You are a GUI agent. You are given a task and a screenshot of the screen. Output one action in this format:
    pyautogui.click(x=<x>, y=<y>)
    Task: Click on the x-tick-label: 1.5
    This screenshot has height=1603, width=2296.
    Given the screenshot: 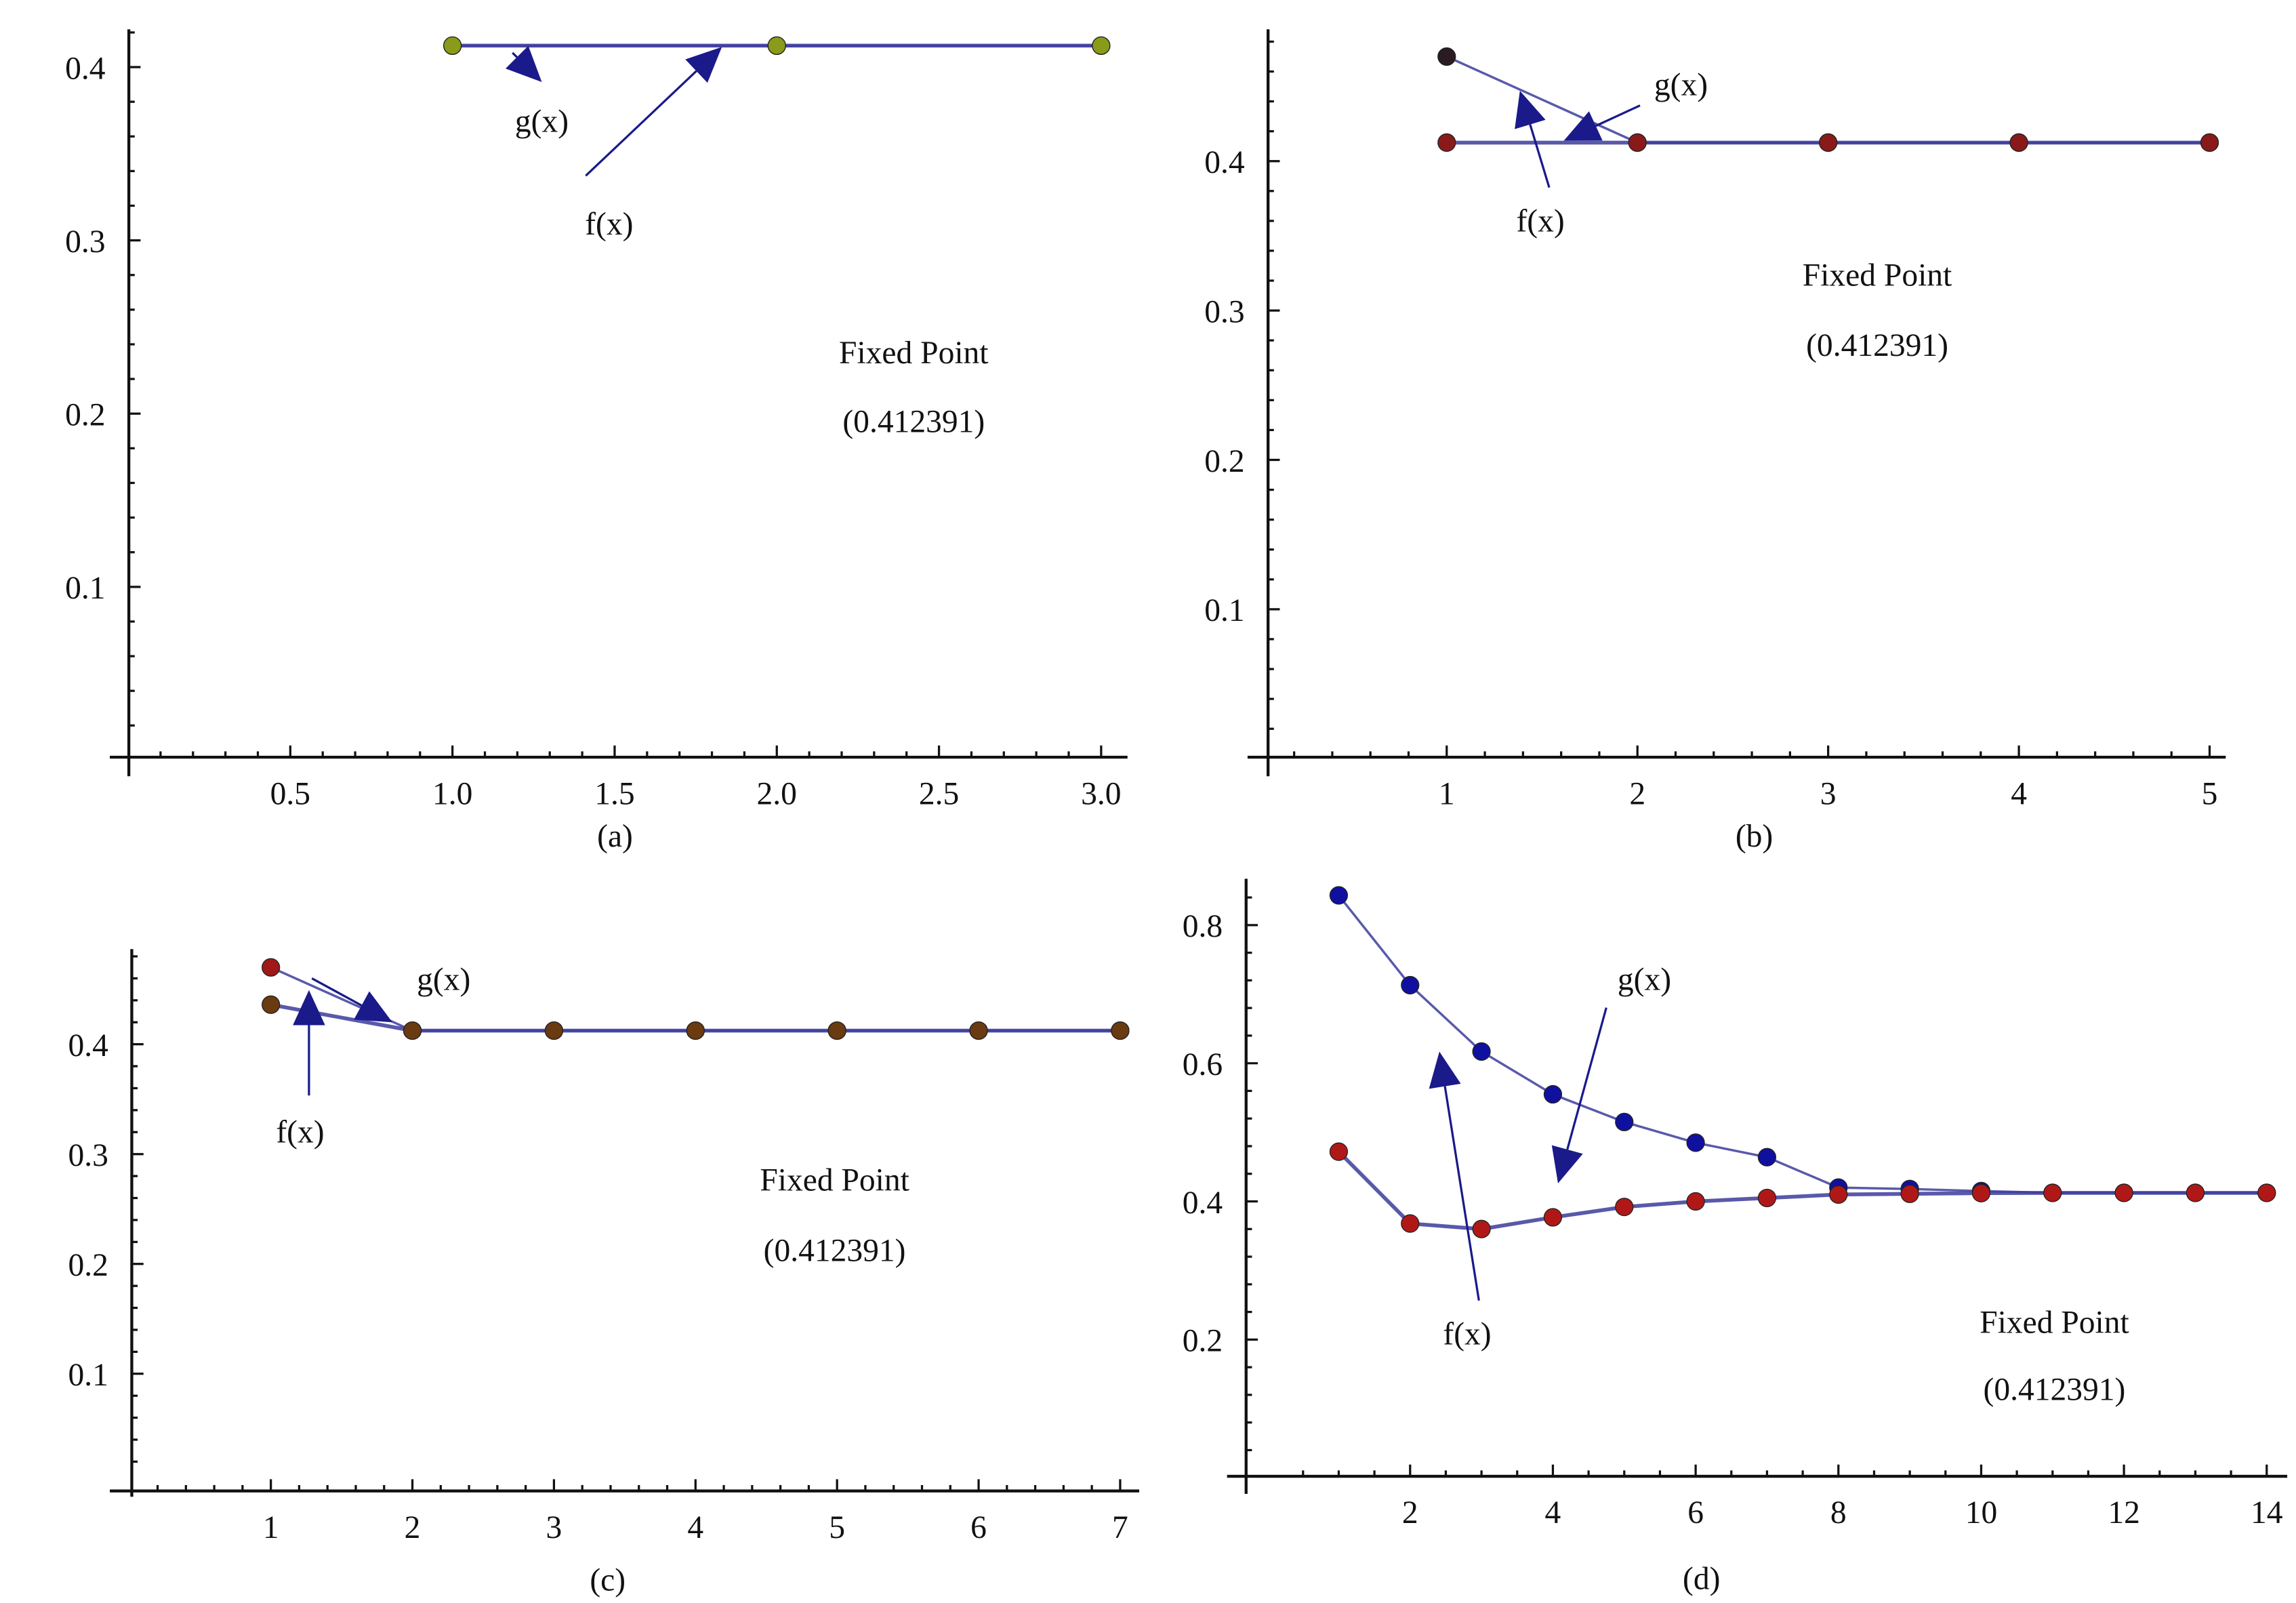 What is the action you would take?
    pyautogui.click(x=614, y=793)
    